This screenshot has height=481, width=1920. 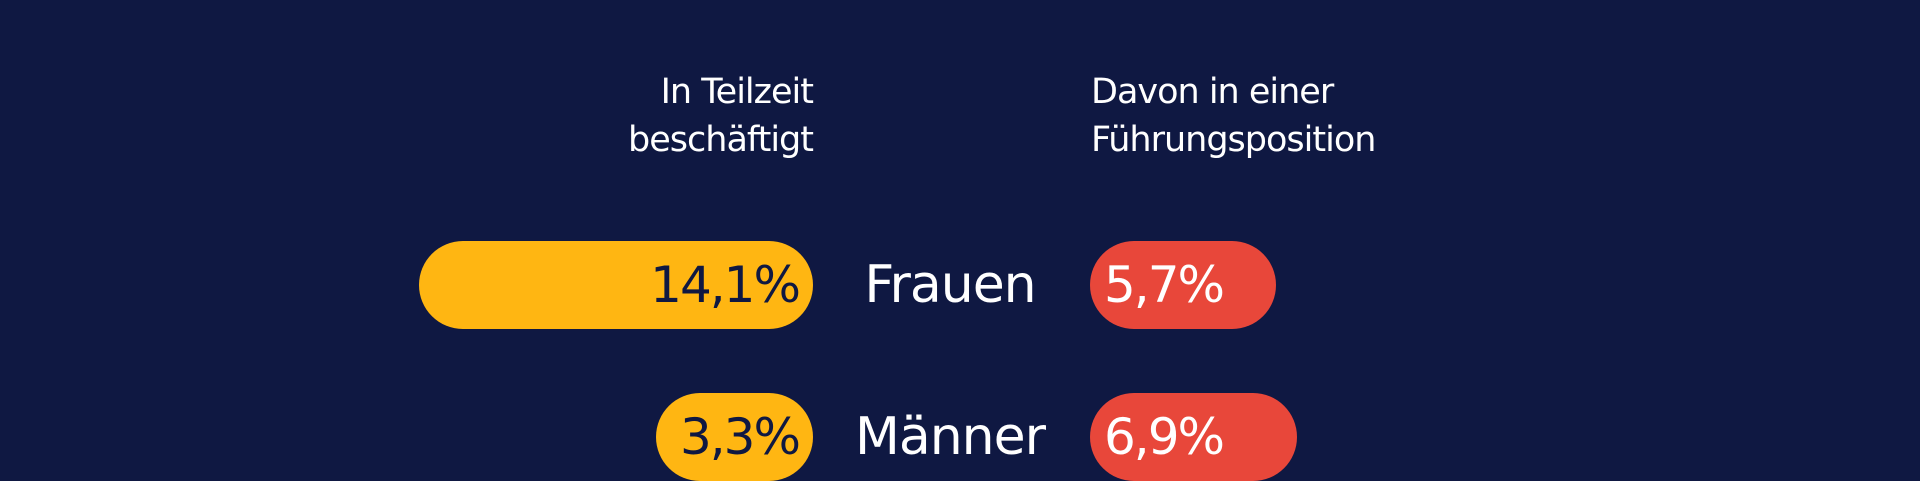 I want to click on value-label: 6,9%, so click(x=1164, y=437).